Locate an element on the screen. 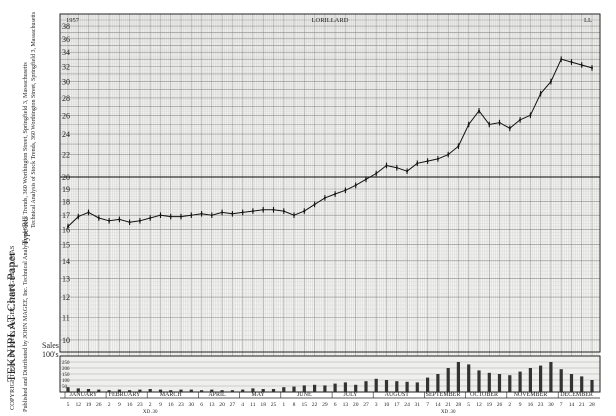 This screenshot has width=616, height=416. week-day-label: 10 is located at coordinates (387, 405).